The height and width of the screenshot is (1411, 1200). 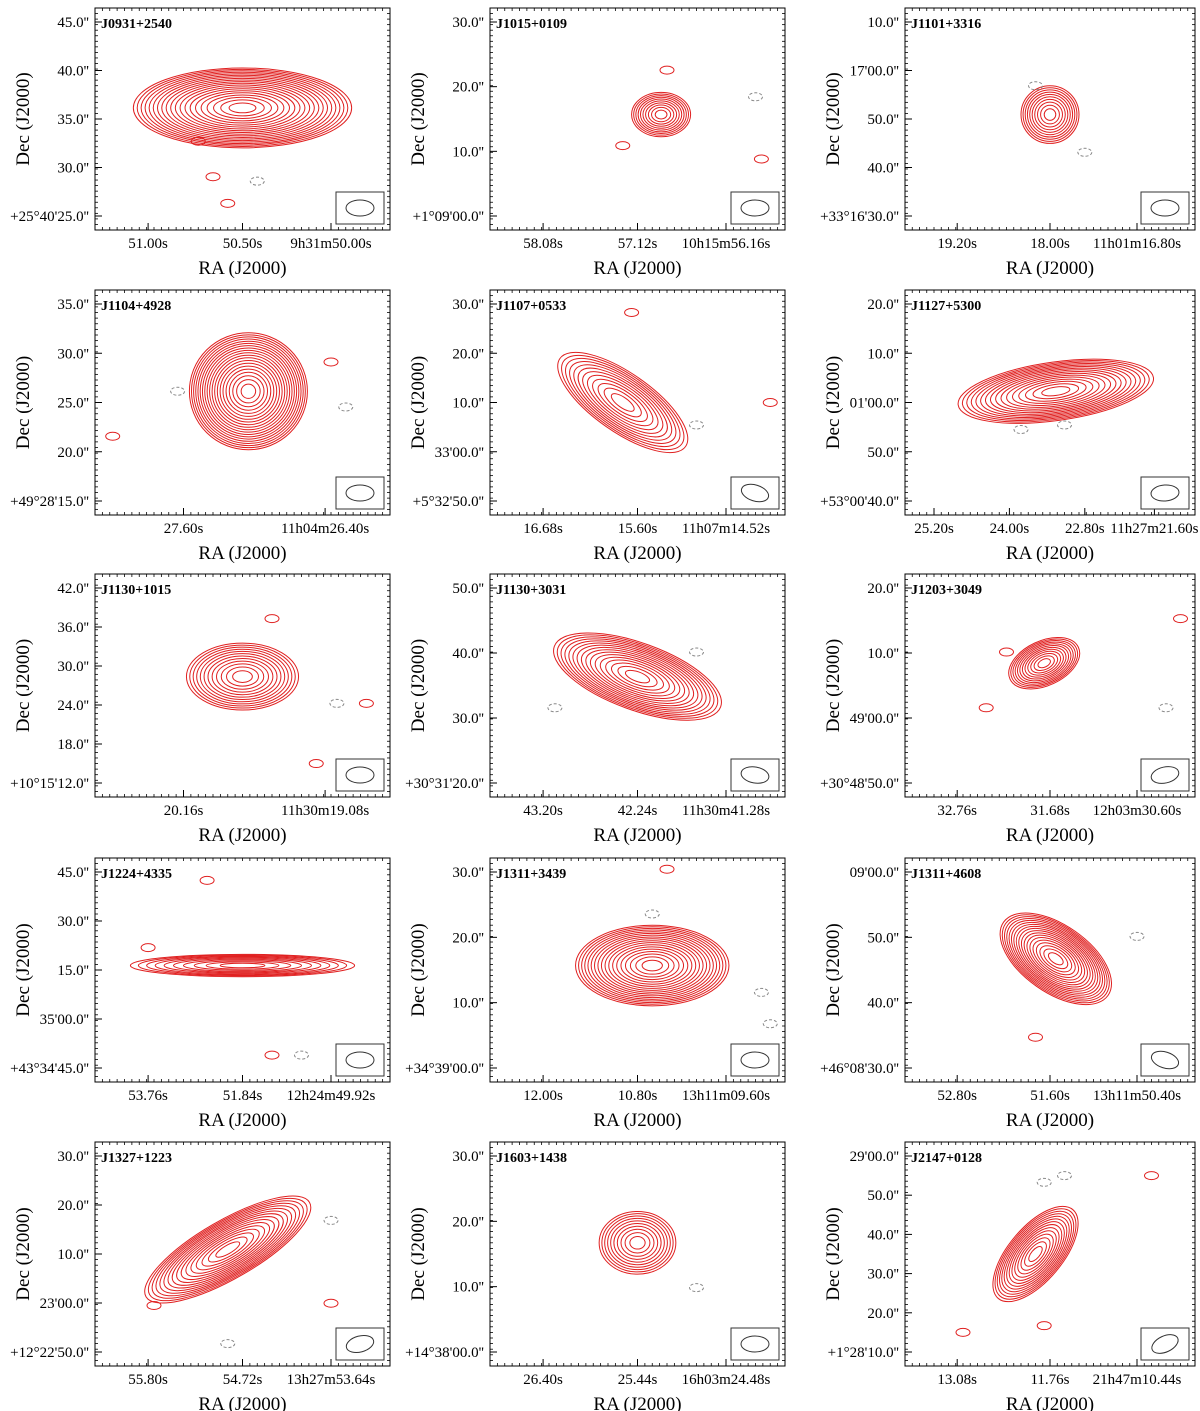 I want to click on y-tick-label: +25°40'25.0'', so click(x=49, y=217).